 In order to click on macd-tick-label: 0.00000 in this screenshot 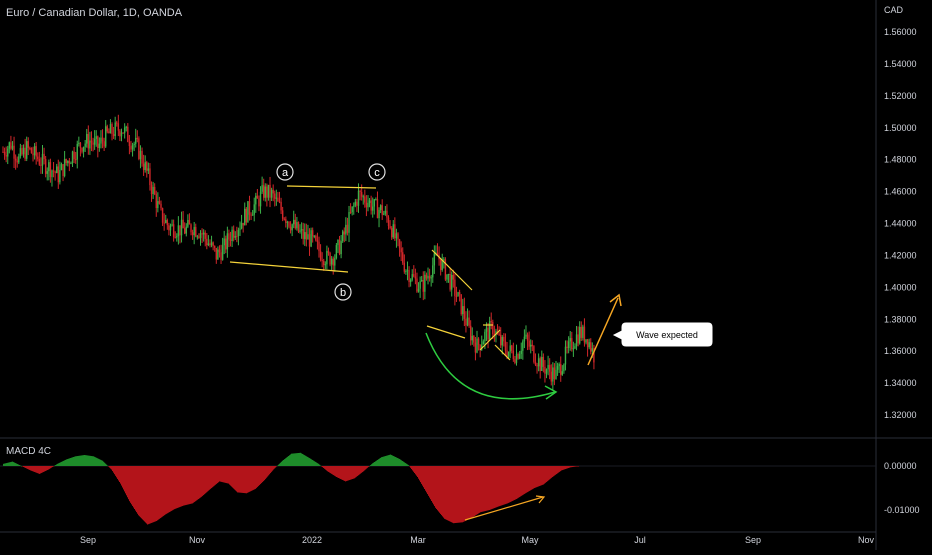, I will do `click(900, 466)`.